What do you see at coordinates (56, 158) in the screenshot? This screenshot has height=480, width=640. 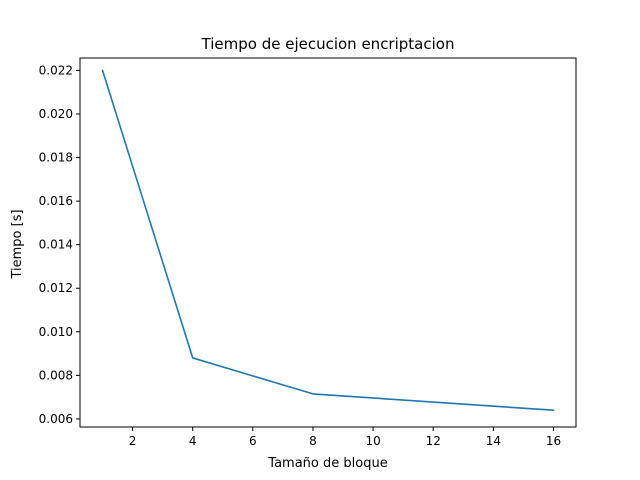 I see `y-tick-label: 0.018` at bounding box center [56, 158].